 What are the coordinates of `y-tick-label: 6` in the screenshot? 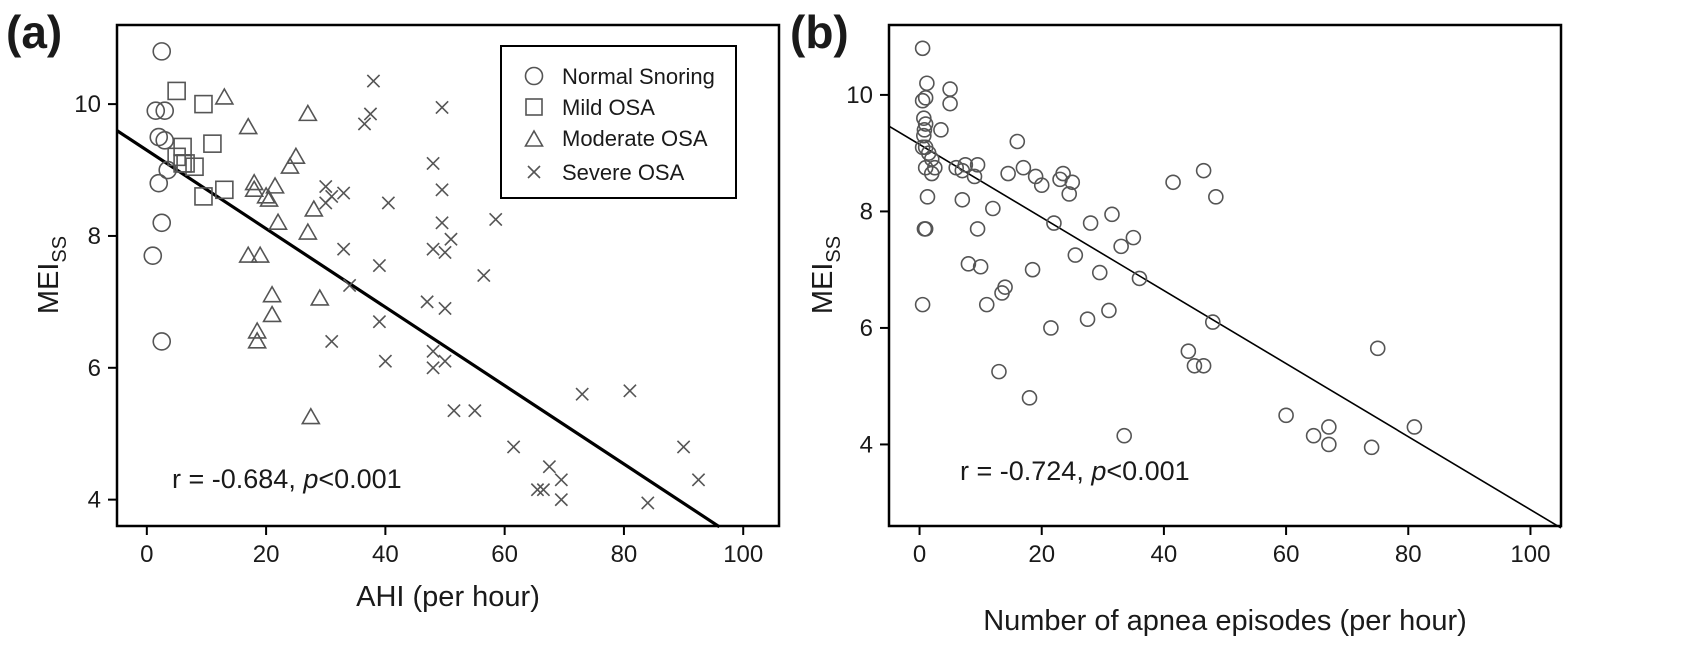 It's located at (866, 328).